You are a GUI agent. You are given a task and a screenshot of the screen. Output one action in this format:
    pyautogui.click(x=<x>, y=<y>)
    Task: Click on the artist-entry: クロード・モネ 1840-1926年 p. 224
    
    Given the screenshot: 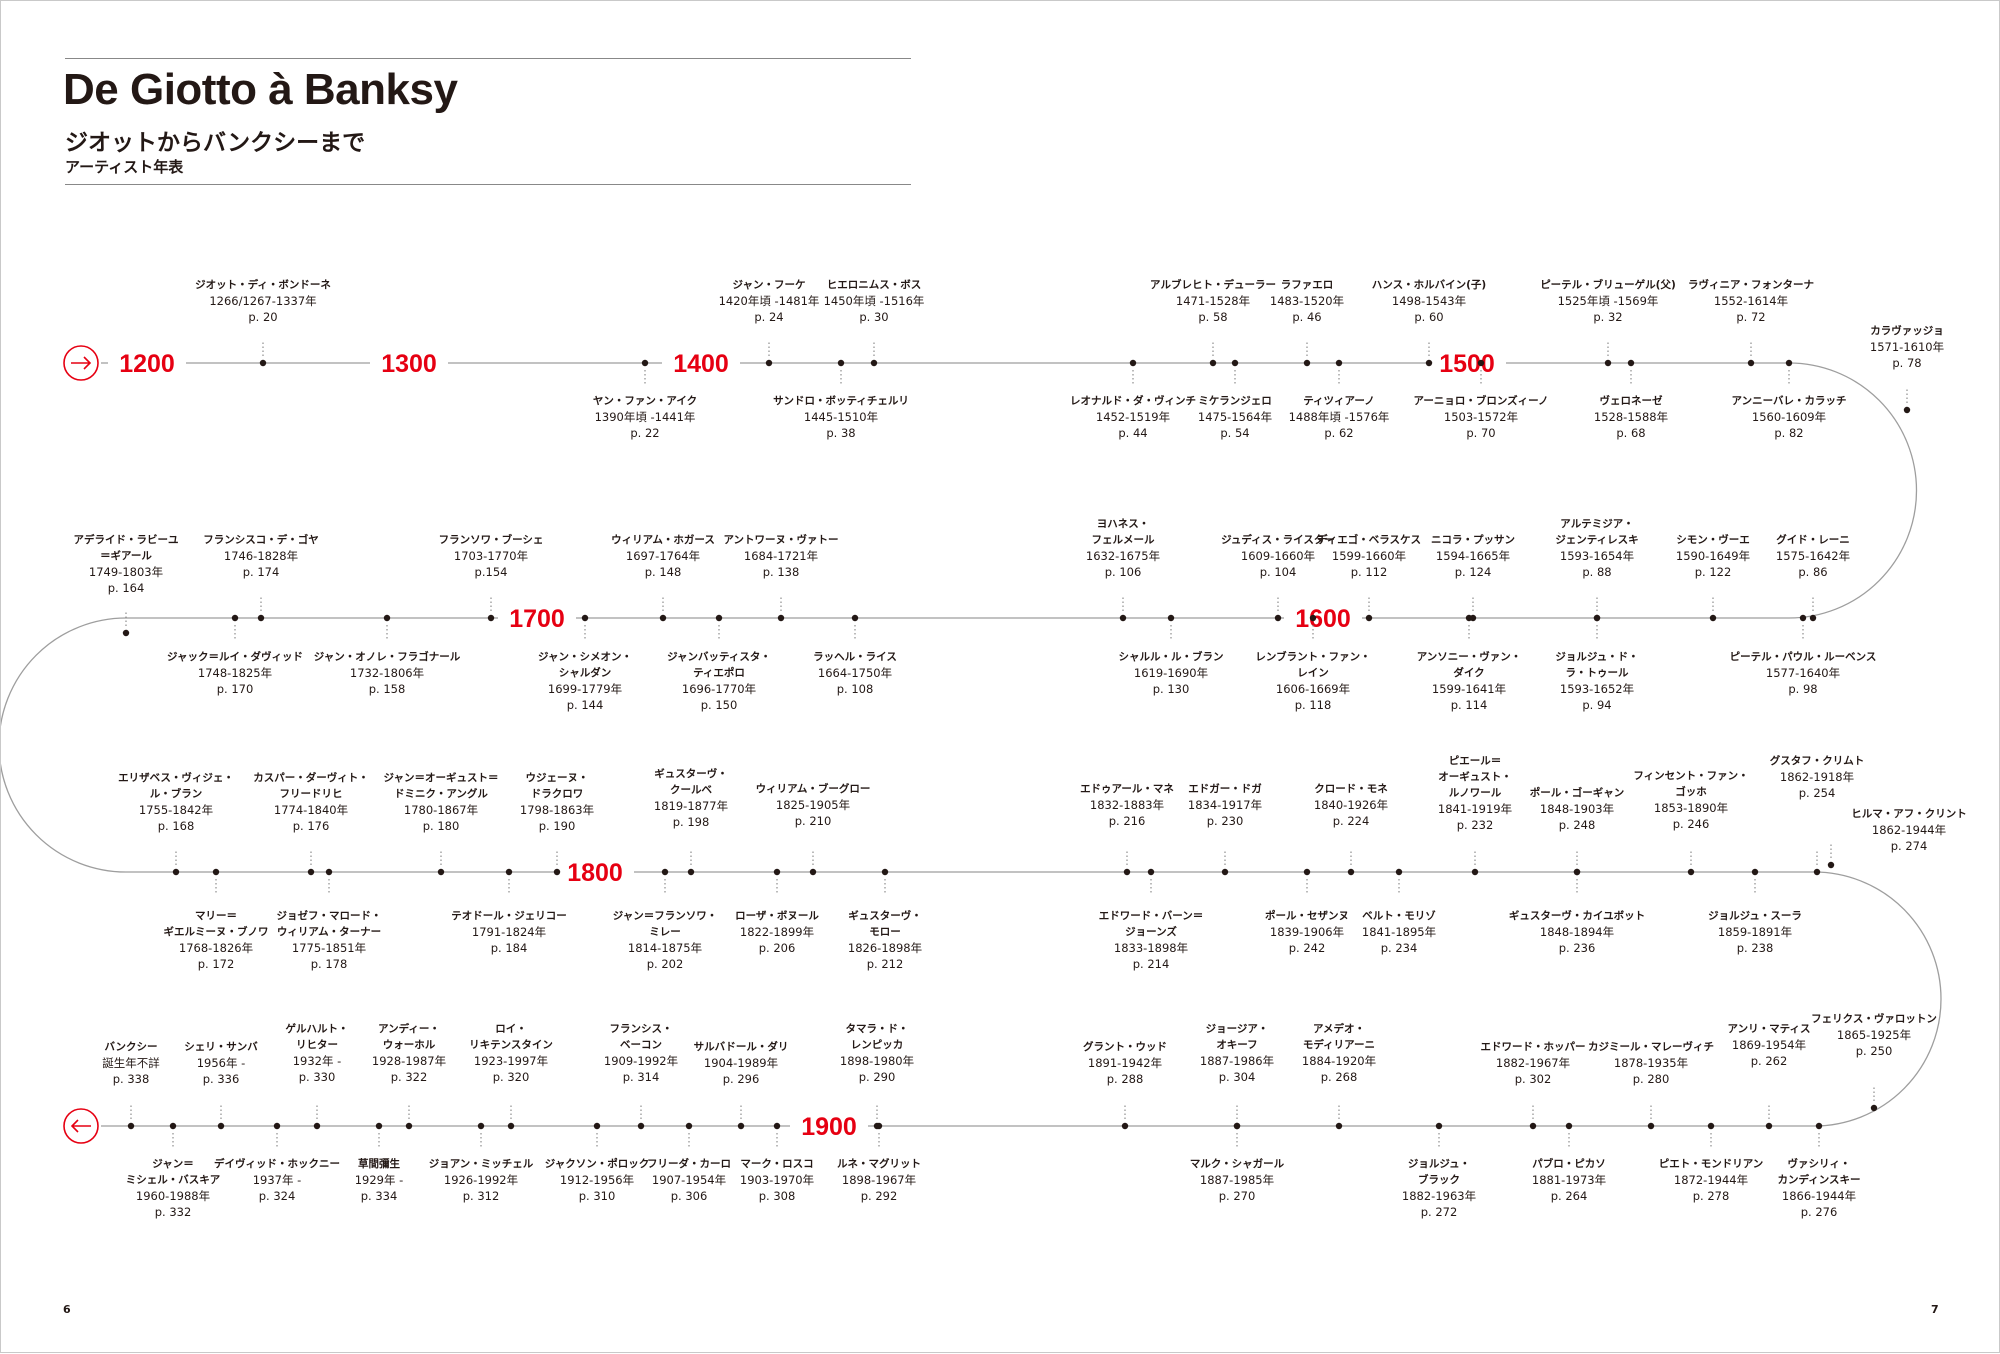 What is the action you would take?
    pyautogui.click(x=1351, y=805)
    